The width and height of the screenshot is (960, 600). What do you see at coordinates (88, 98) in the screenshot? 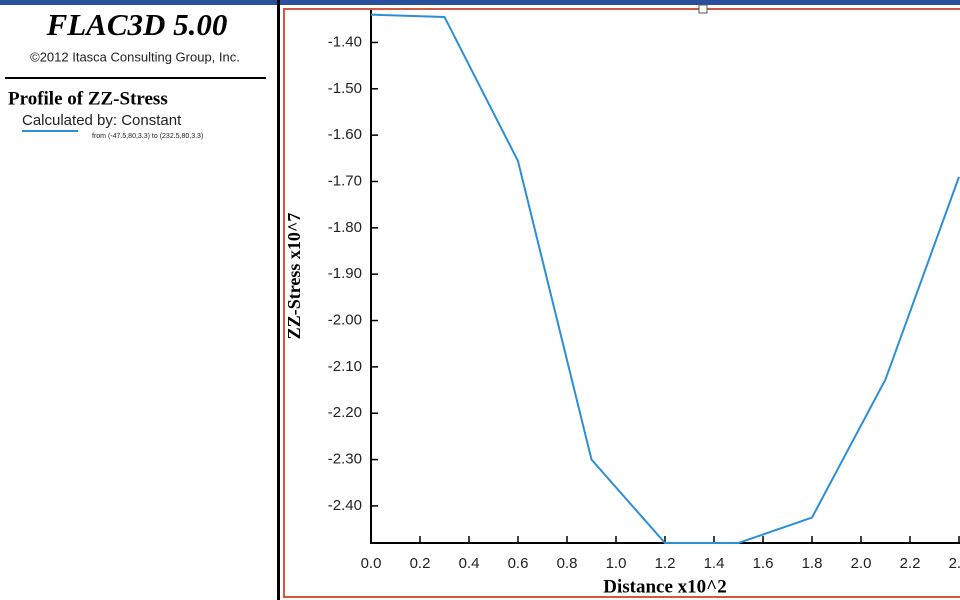
I see `plot-title: Profile of ZZ-Stress` at bounding box center [88, 98].